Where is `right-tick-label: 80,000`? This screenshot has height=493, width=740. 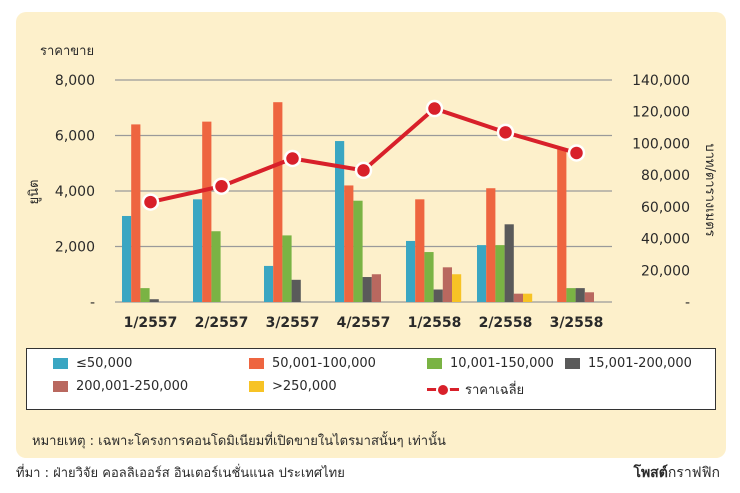
right-tick-label: 80,000 is located at coordinates (665, 176).